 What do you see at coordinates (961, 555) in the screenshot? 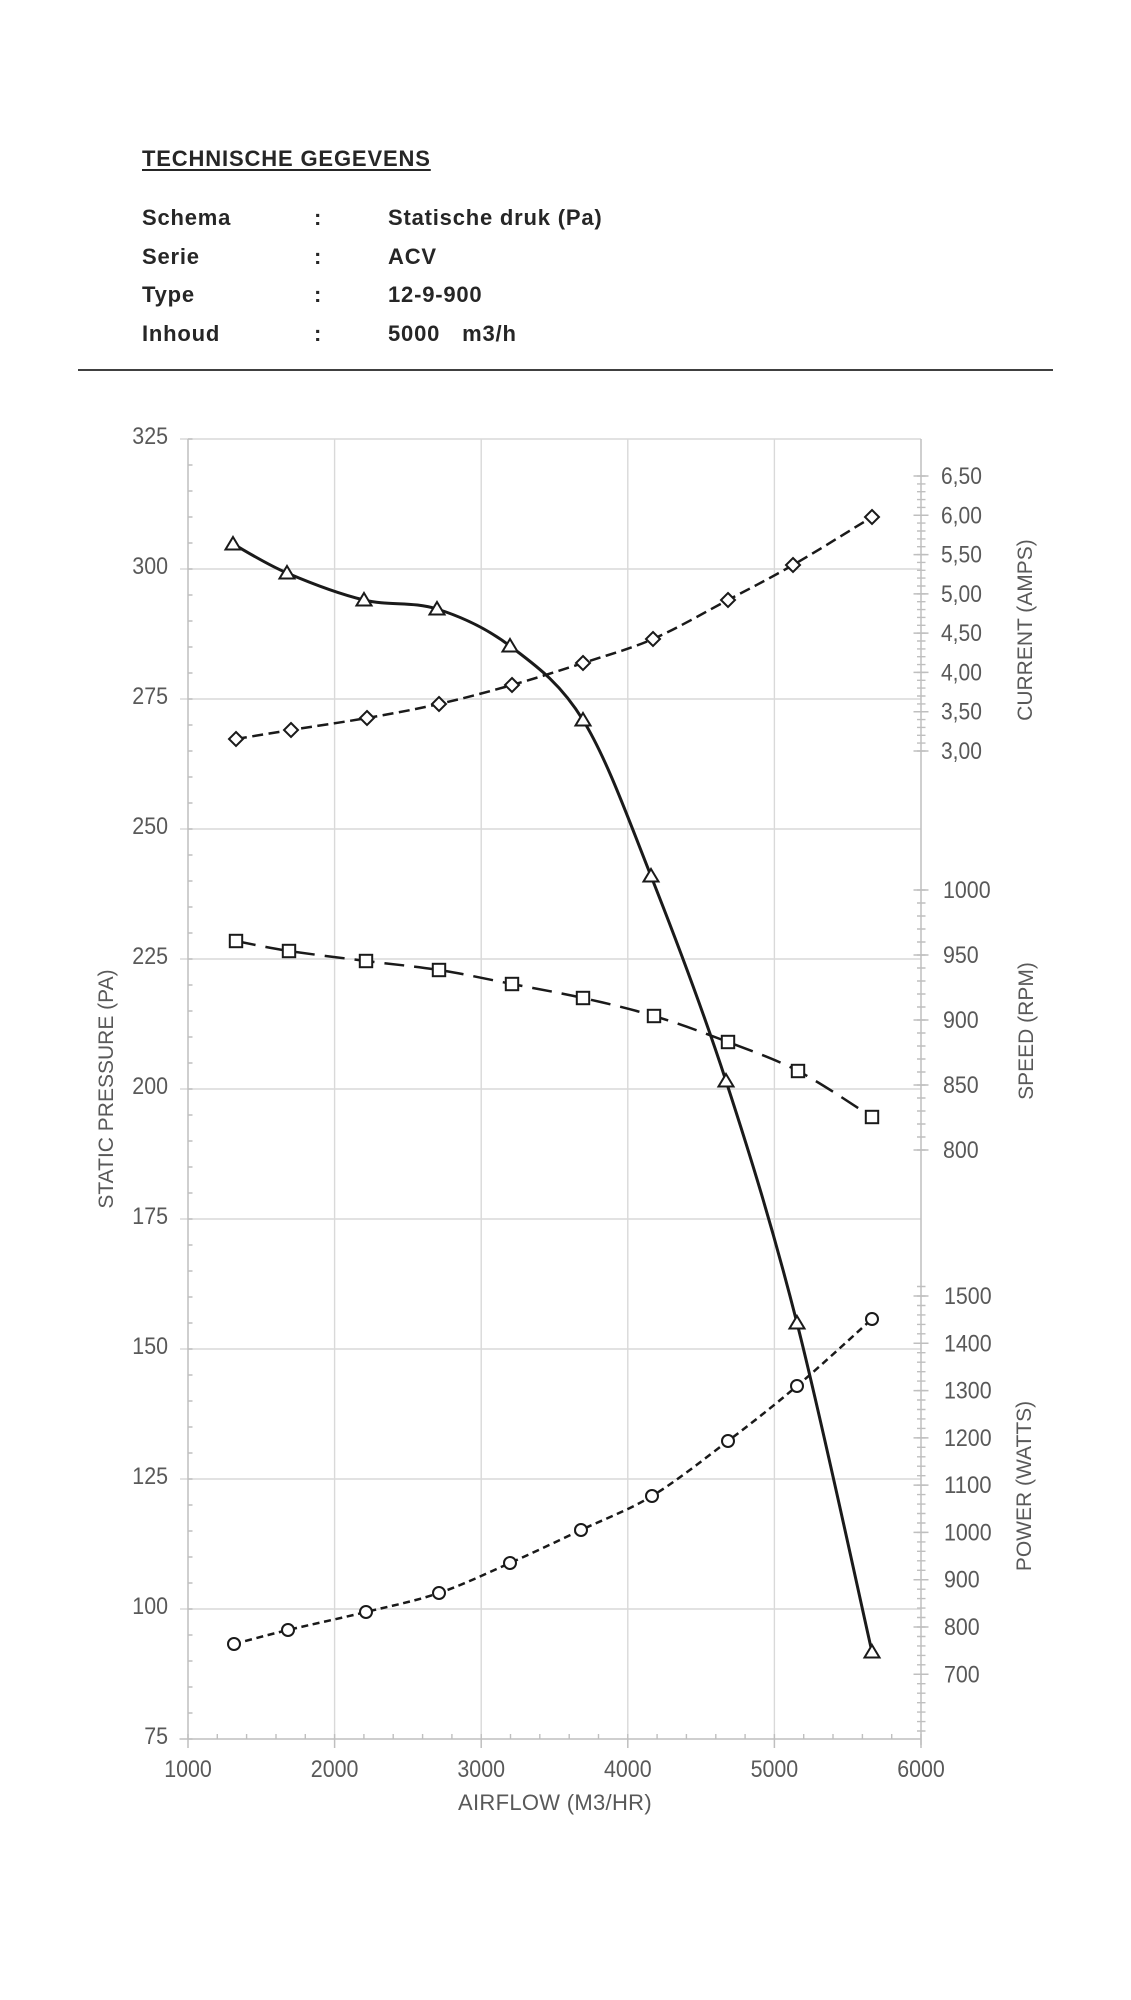
I see `svg-text: 5,50` at bounding box center [961, 555].